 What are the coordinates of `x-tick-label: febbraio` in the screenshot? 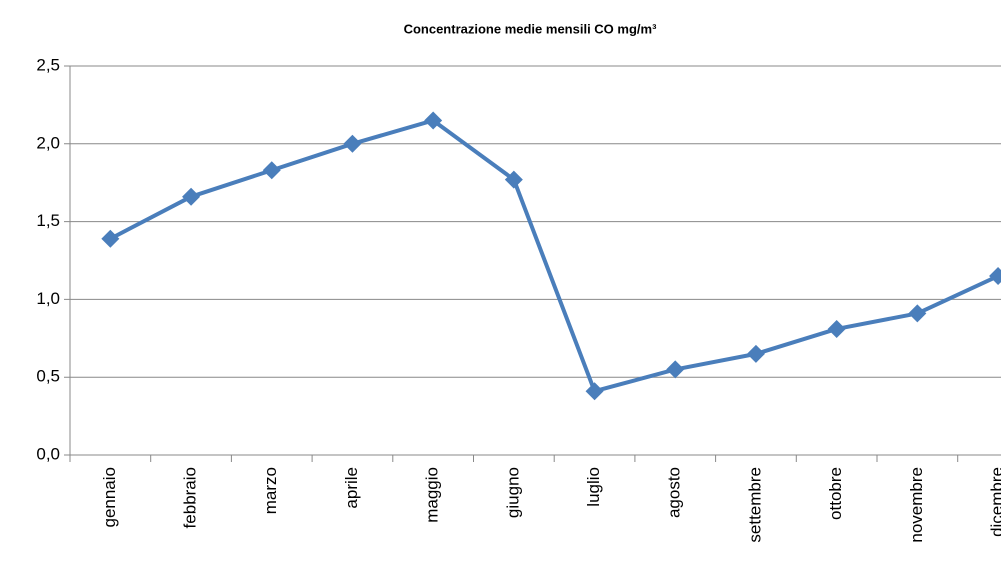 It's located at (190, 497).